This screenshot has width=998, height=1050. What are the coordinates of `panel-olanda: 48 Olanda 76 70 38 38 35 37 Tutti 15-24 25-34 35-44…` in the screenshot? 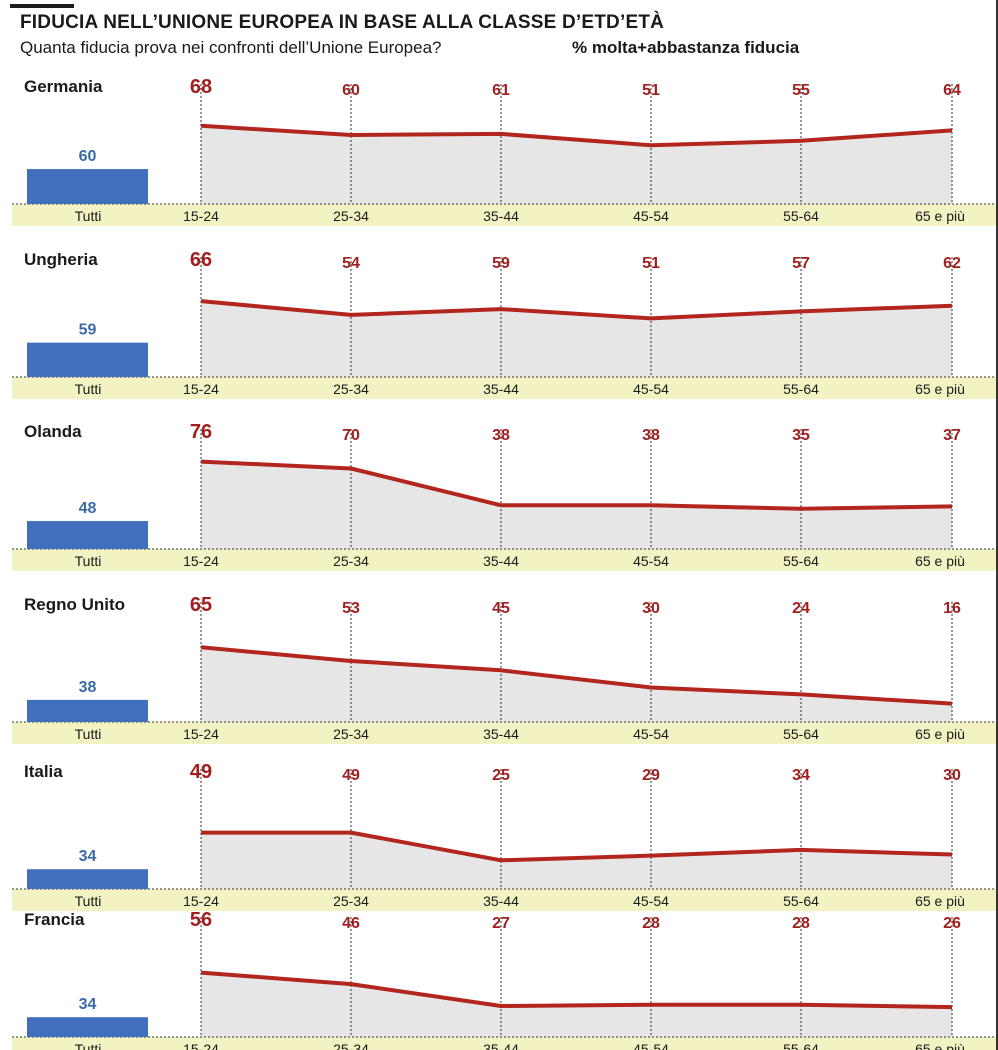 It's located at (504, 496).